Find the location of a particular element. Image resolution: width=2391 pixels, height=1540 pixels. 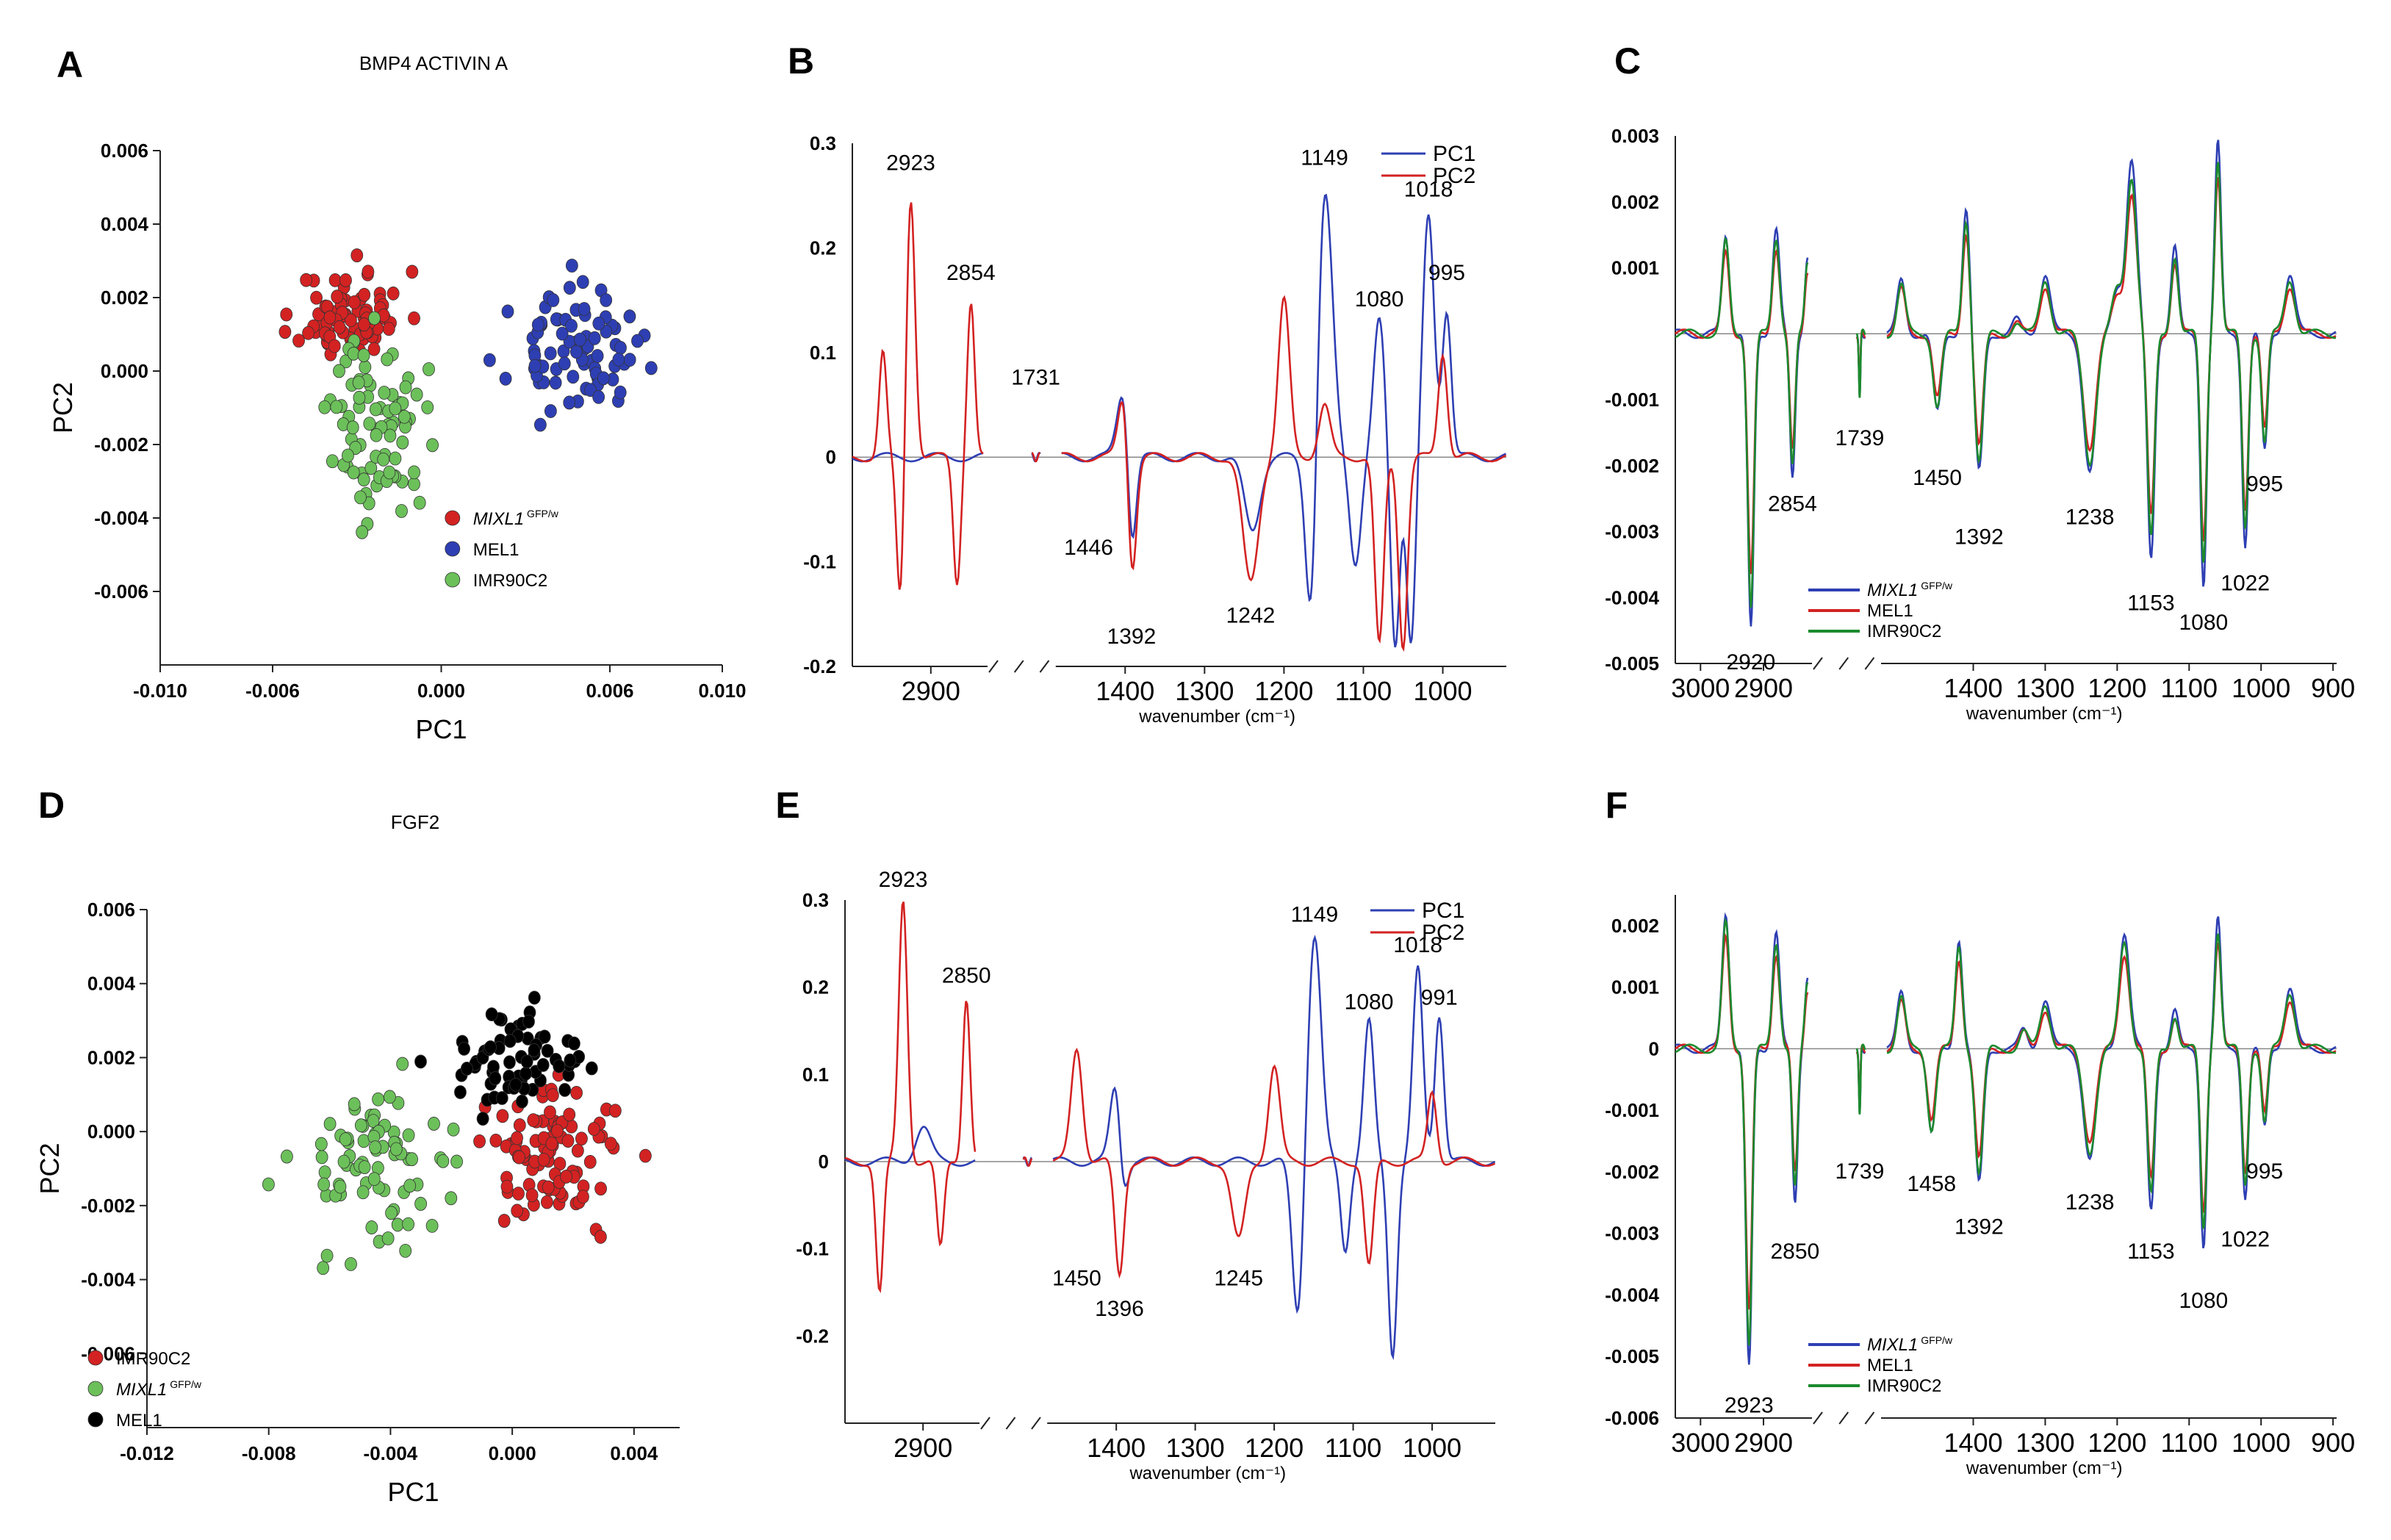

y-tick-label: 0.2 is located at coordinates (815, 987).